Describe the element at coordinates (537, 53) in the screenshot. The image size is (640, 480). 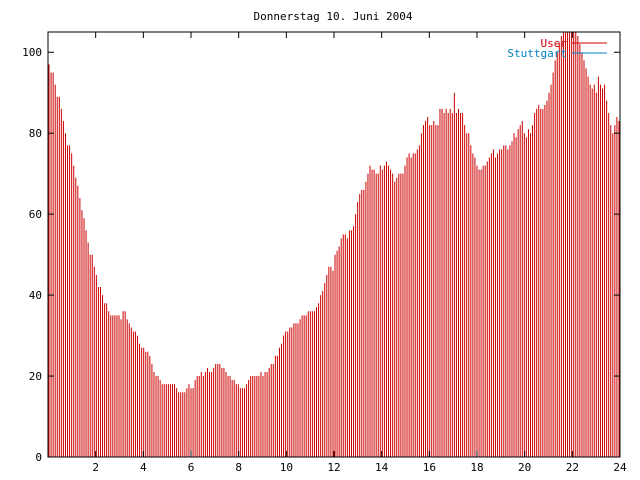
I see `legend-label-stuttgart: Stuttgart` at that location.